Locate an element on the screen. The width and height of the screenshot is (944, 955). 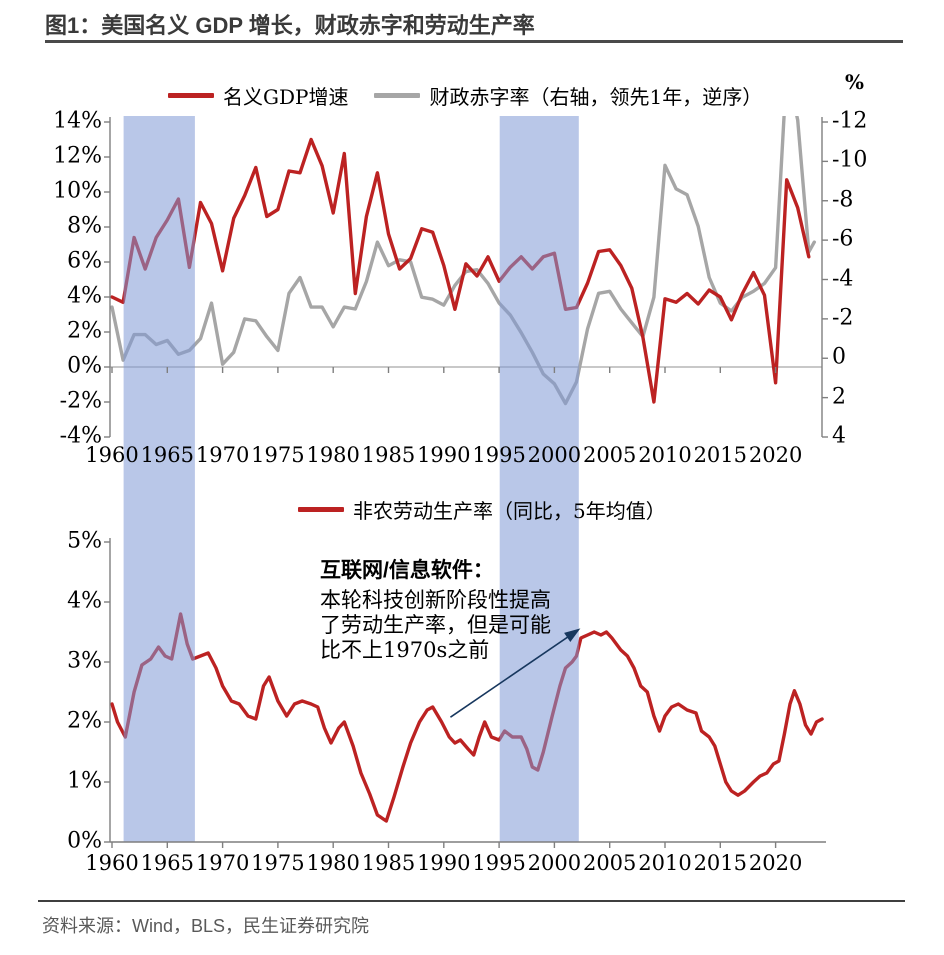
footer-divider is located at coordinates (471, 901).